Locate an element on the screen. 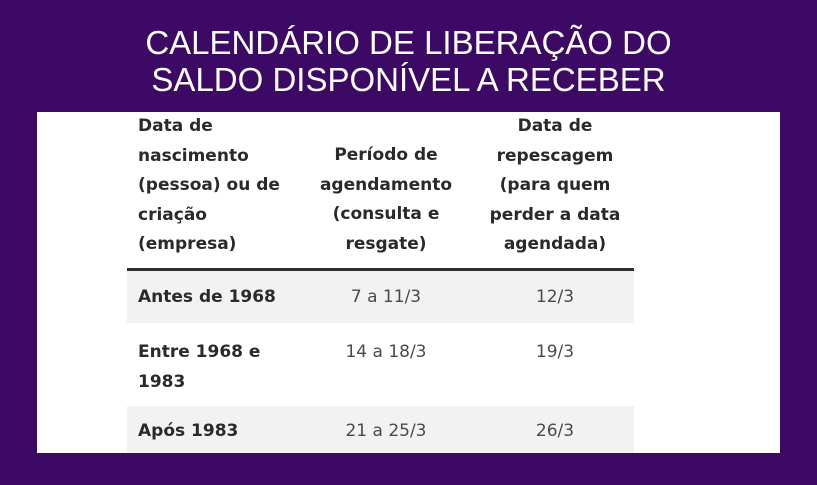 The height and width of the screenshot is (485, 817). header-line: (para quem is located at coordinates (555, 185).